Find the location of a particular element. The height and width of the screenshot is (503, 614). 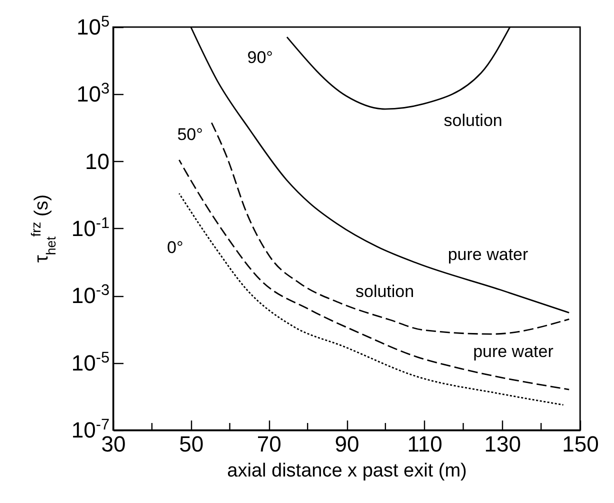

y-tick-label: 10$^{-3}$ is located at coordinates (90, 295).